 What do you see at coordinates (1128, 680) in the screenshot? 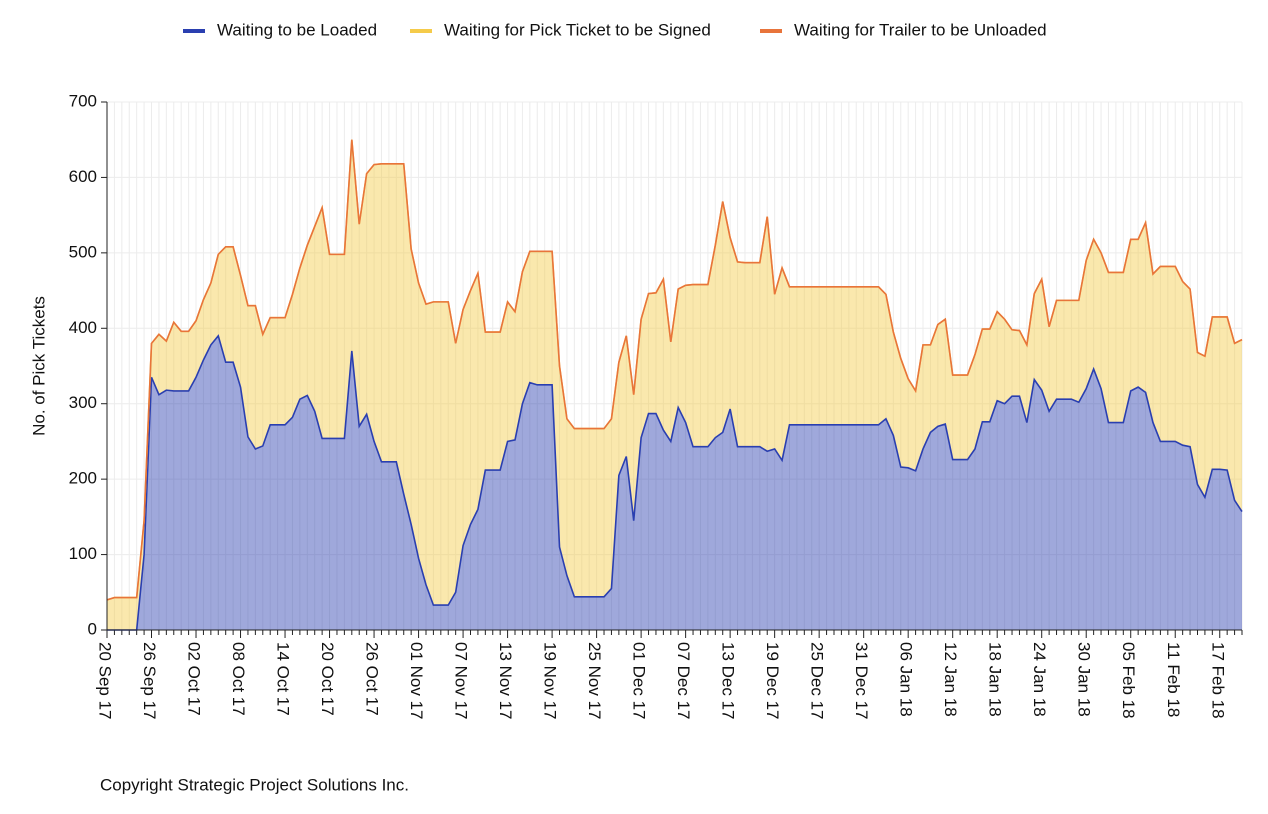
I see `x-tick-label: 05 Feb 18` at bounding box center [1128, 680].